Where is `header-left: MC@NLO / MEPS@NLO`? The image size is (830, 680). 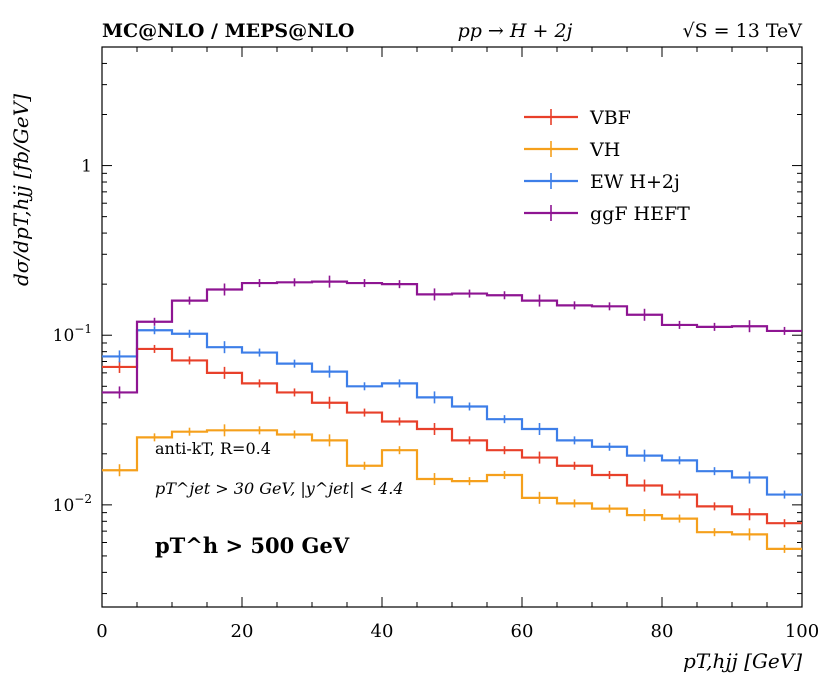 header-left: MC@NLO / MEPS@NLO is located at coordinates (228, 31).